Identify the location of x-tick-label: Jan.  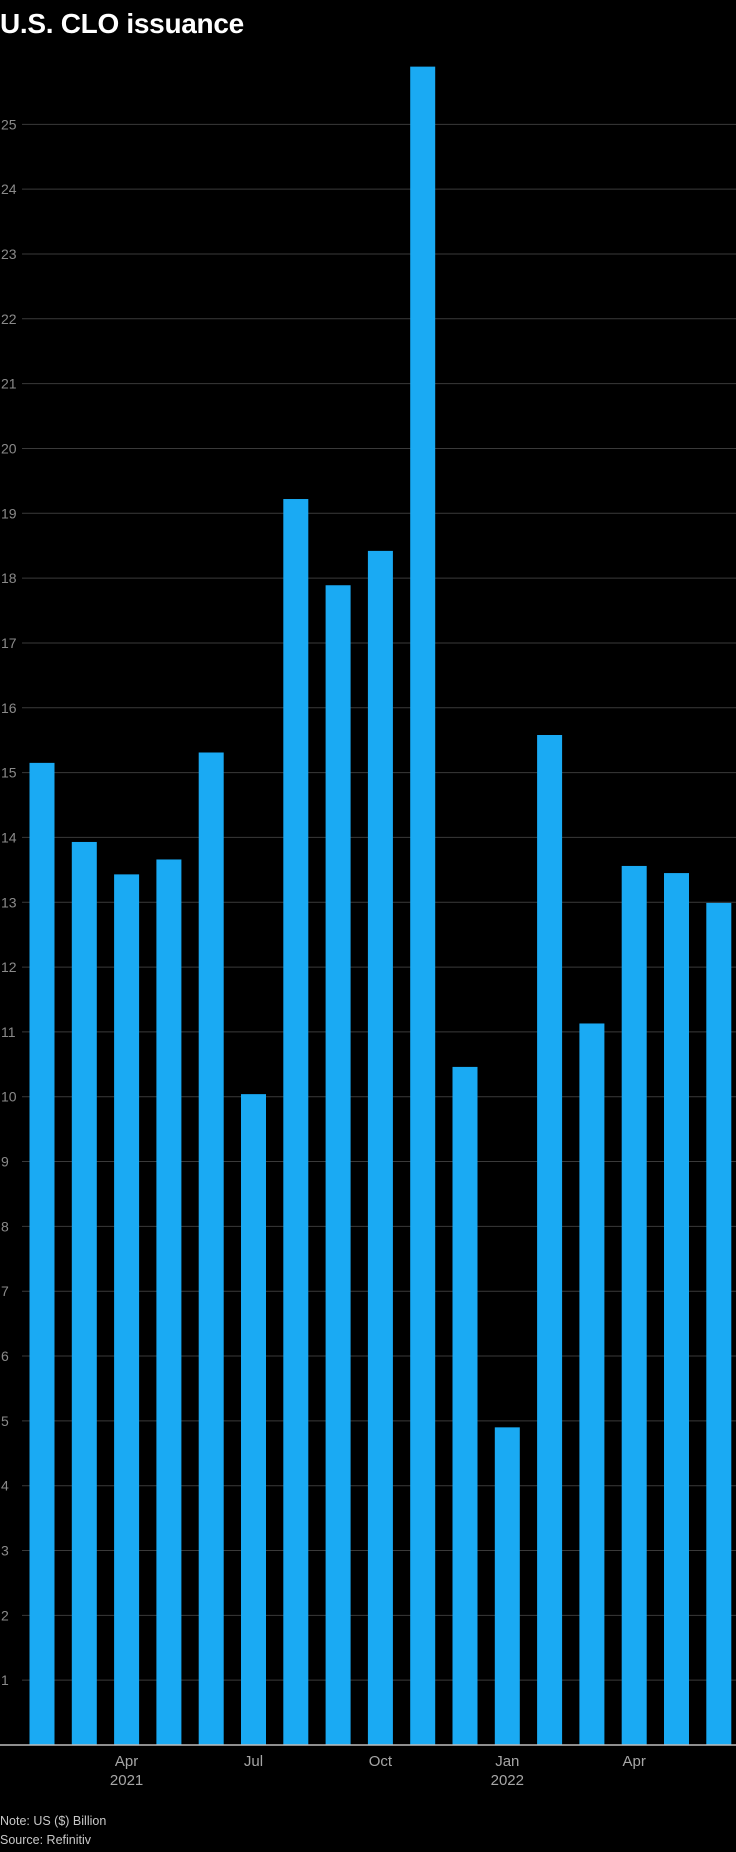
(507, 1761).